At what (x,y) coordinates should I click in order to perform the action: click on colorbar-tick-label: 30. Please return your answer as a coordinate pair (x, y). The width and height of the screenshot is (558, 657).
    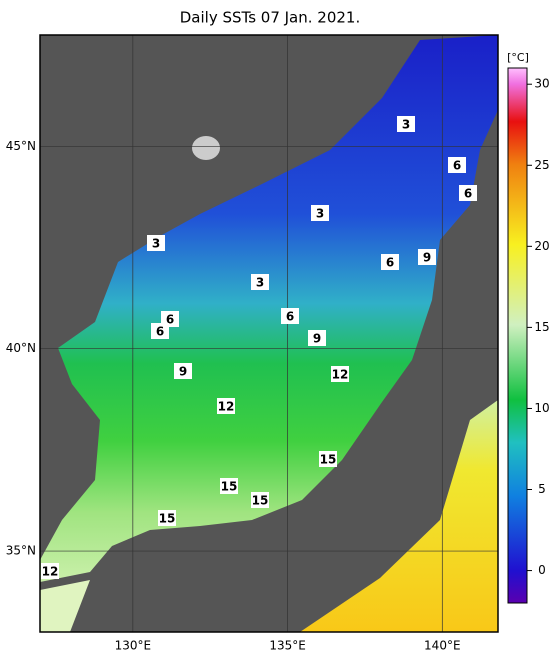
    Looking at the image, I should click on (541, 84).